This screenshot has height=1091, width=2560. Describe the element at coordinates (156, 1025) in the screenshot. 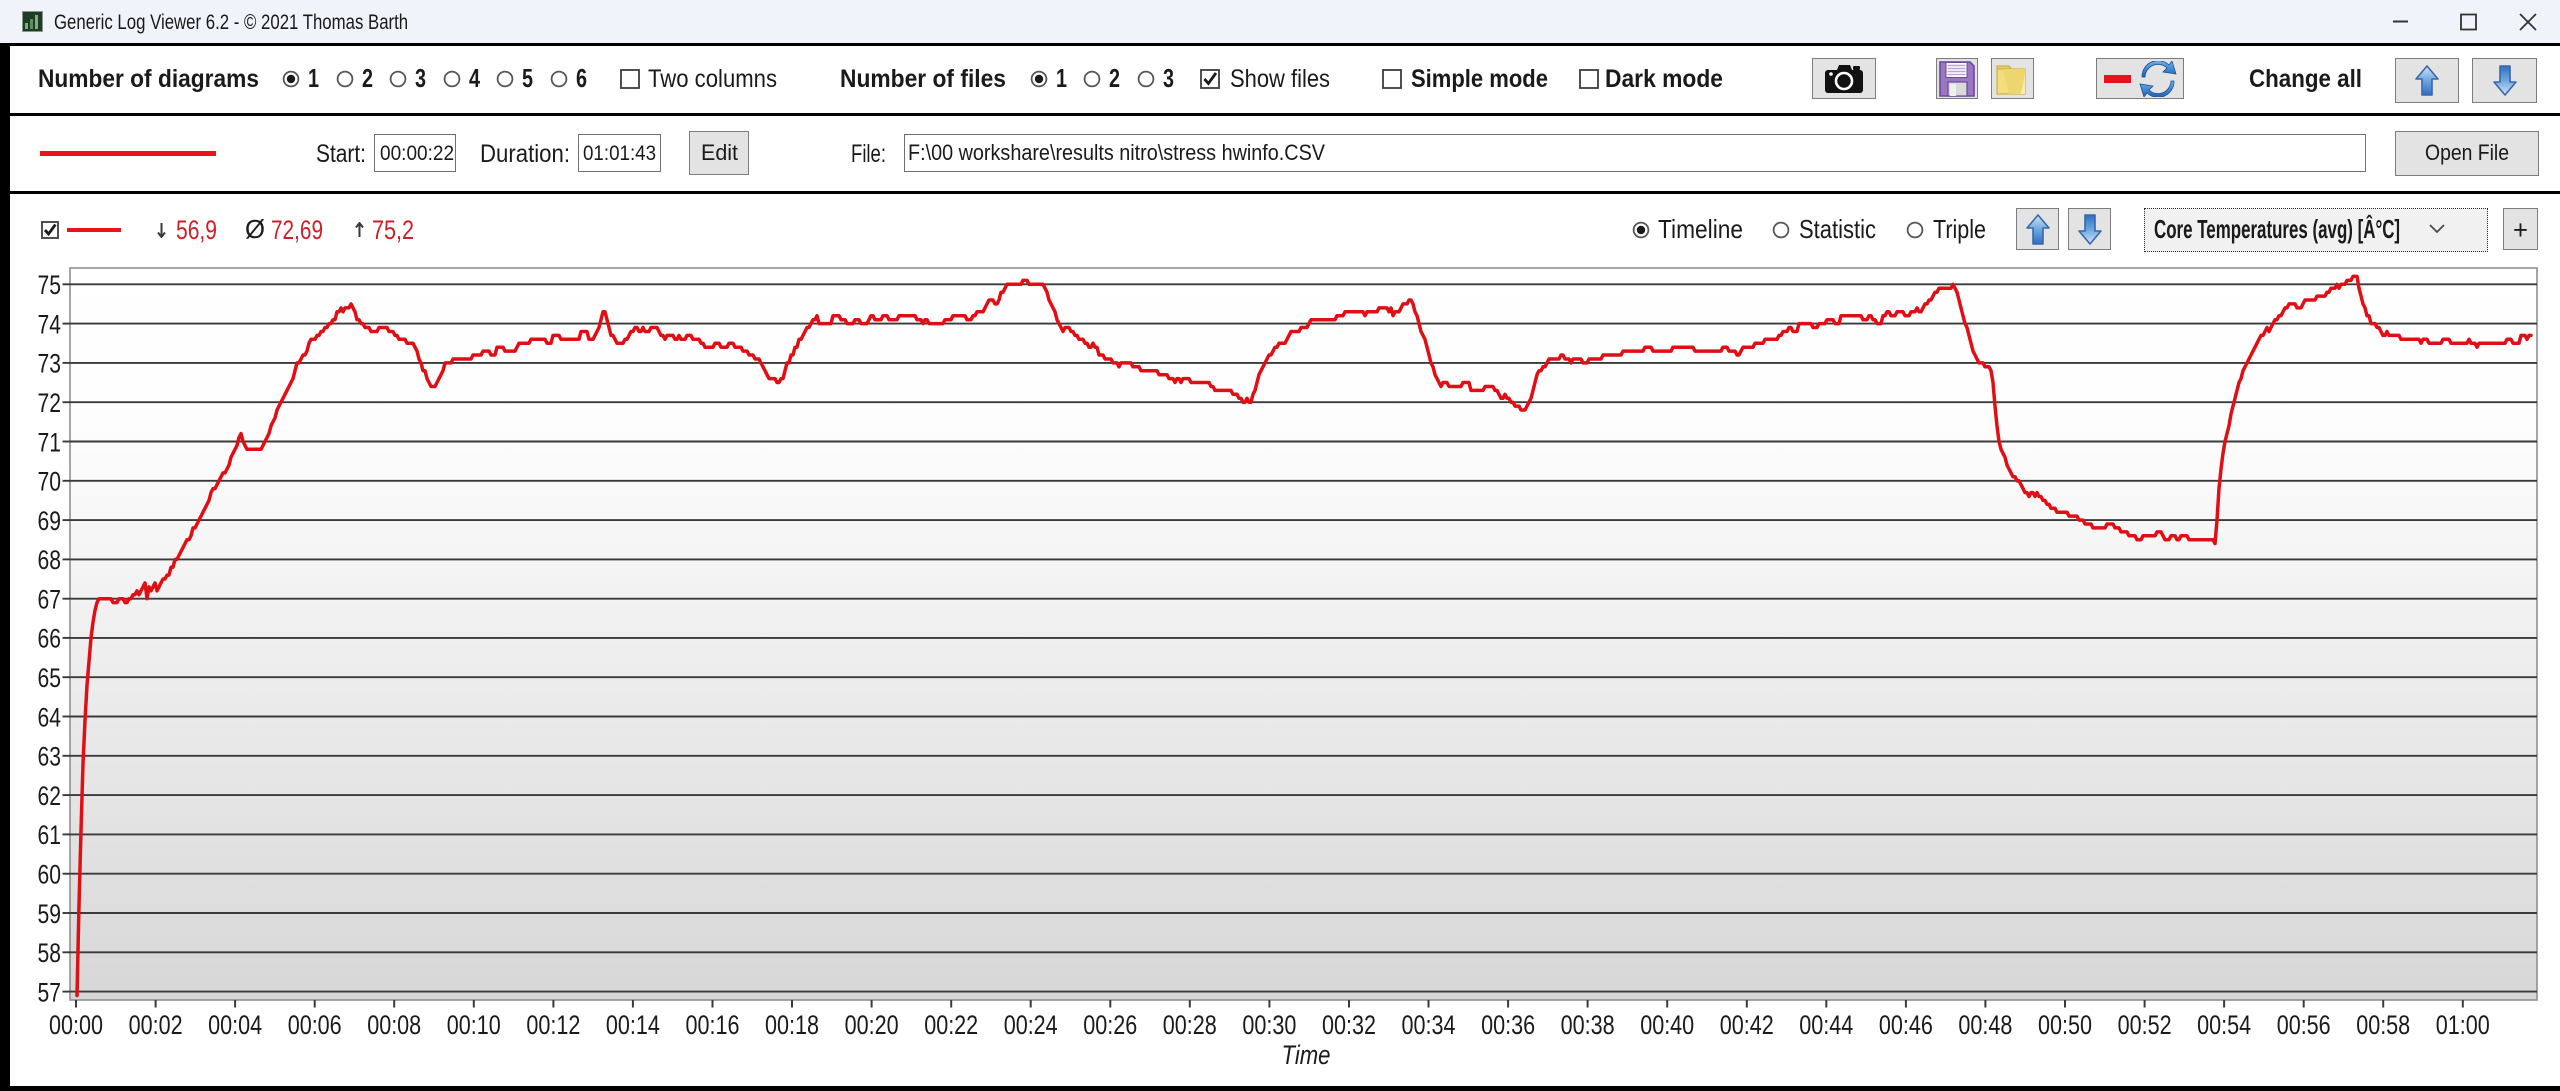

I see `svg-text: 00:02` at that location.